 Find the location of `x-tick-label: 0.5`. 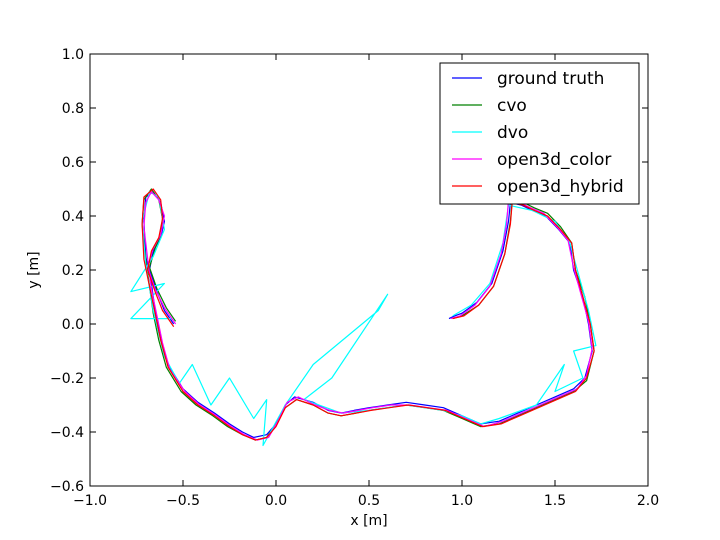

x-tick-label: 0.5 is located at coordinates (369, 501).